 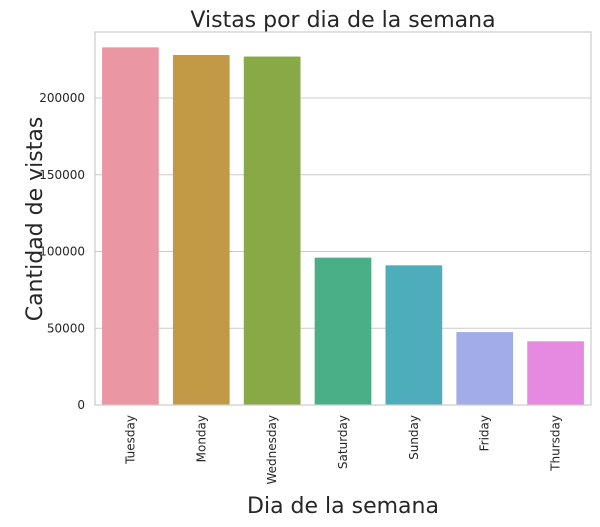 I want to click on y-tick-label: 100000, so click(x=62, y=252).